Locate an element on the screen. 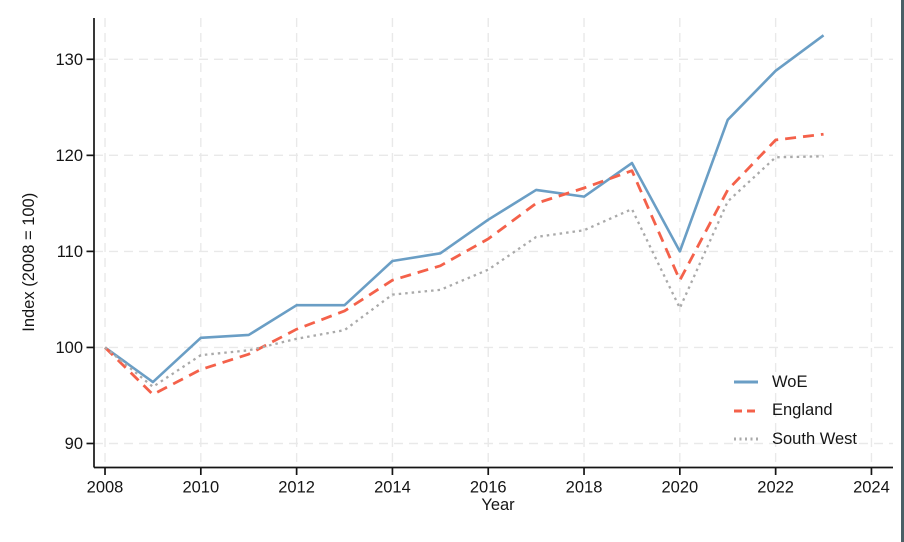 Image resolution: width=904 pixels, height=542 pixels. x-tick-label-2016: 2016 is located at coordinates (488, 488).